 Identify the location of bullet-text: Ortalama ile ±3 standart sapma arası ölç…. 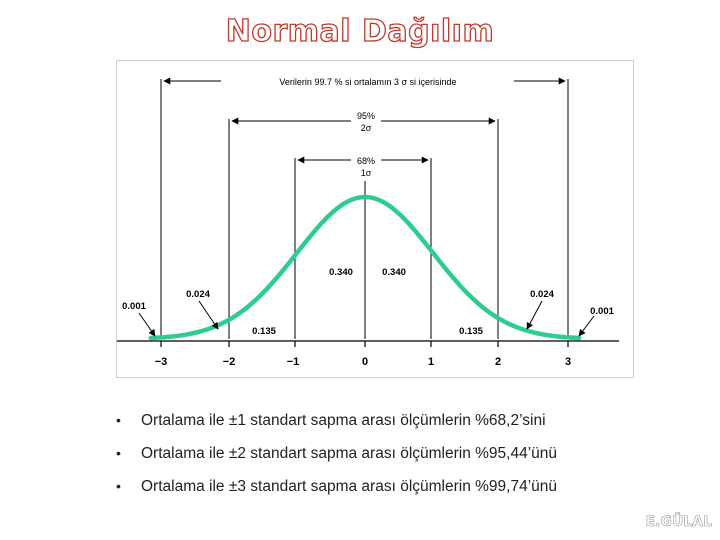
(349, 486).